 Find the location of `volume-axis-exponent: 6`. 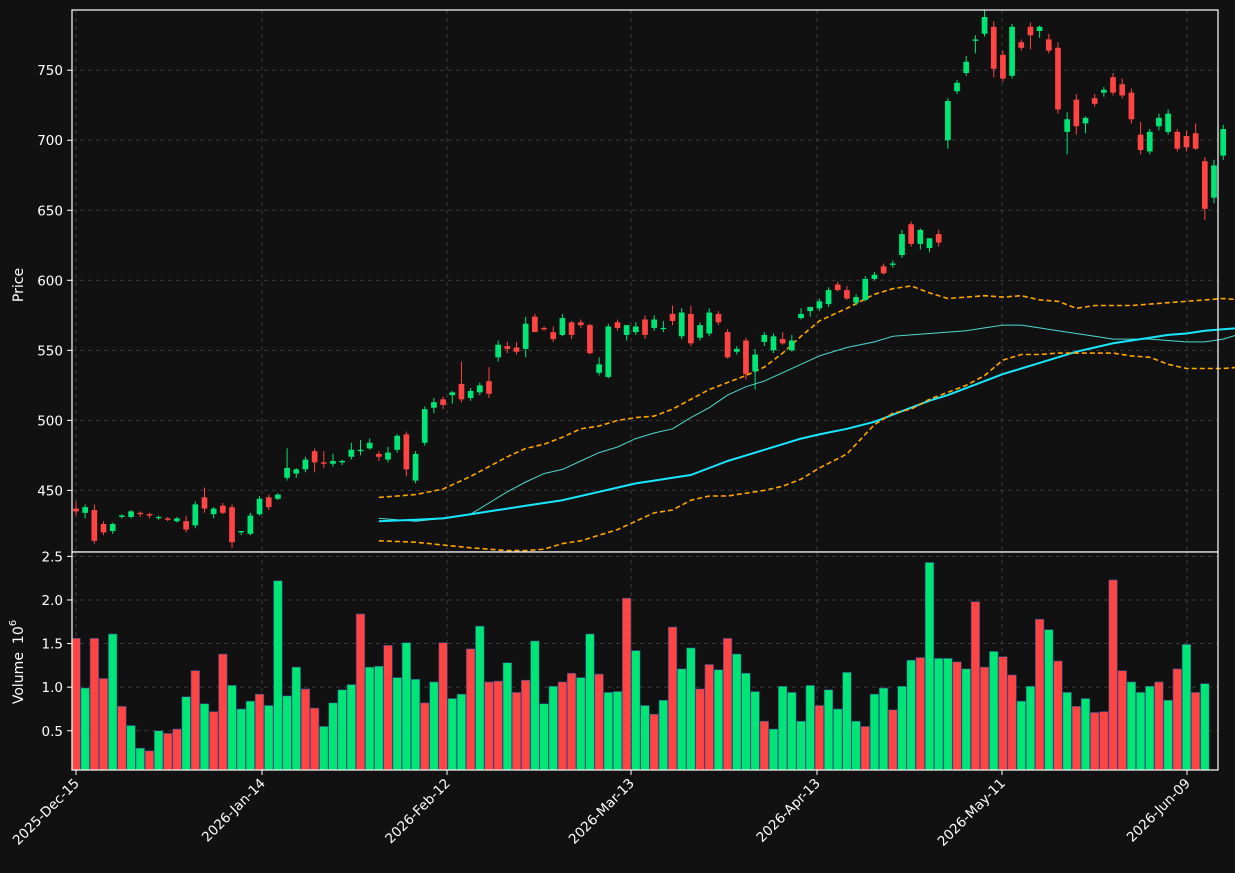

volume-axis-exponent: 6 is located at coordinates (13, 623).